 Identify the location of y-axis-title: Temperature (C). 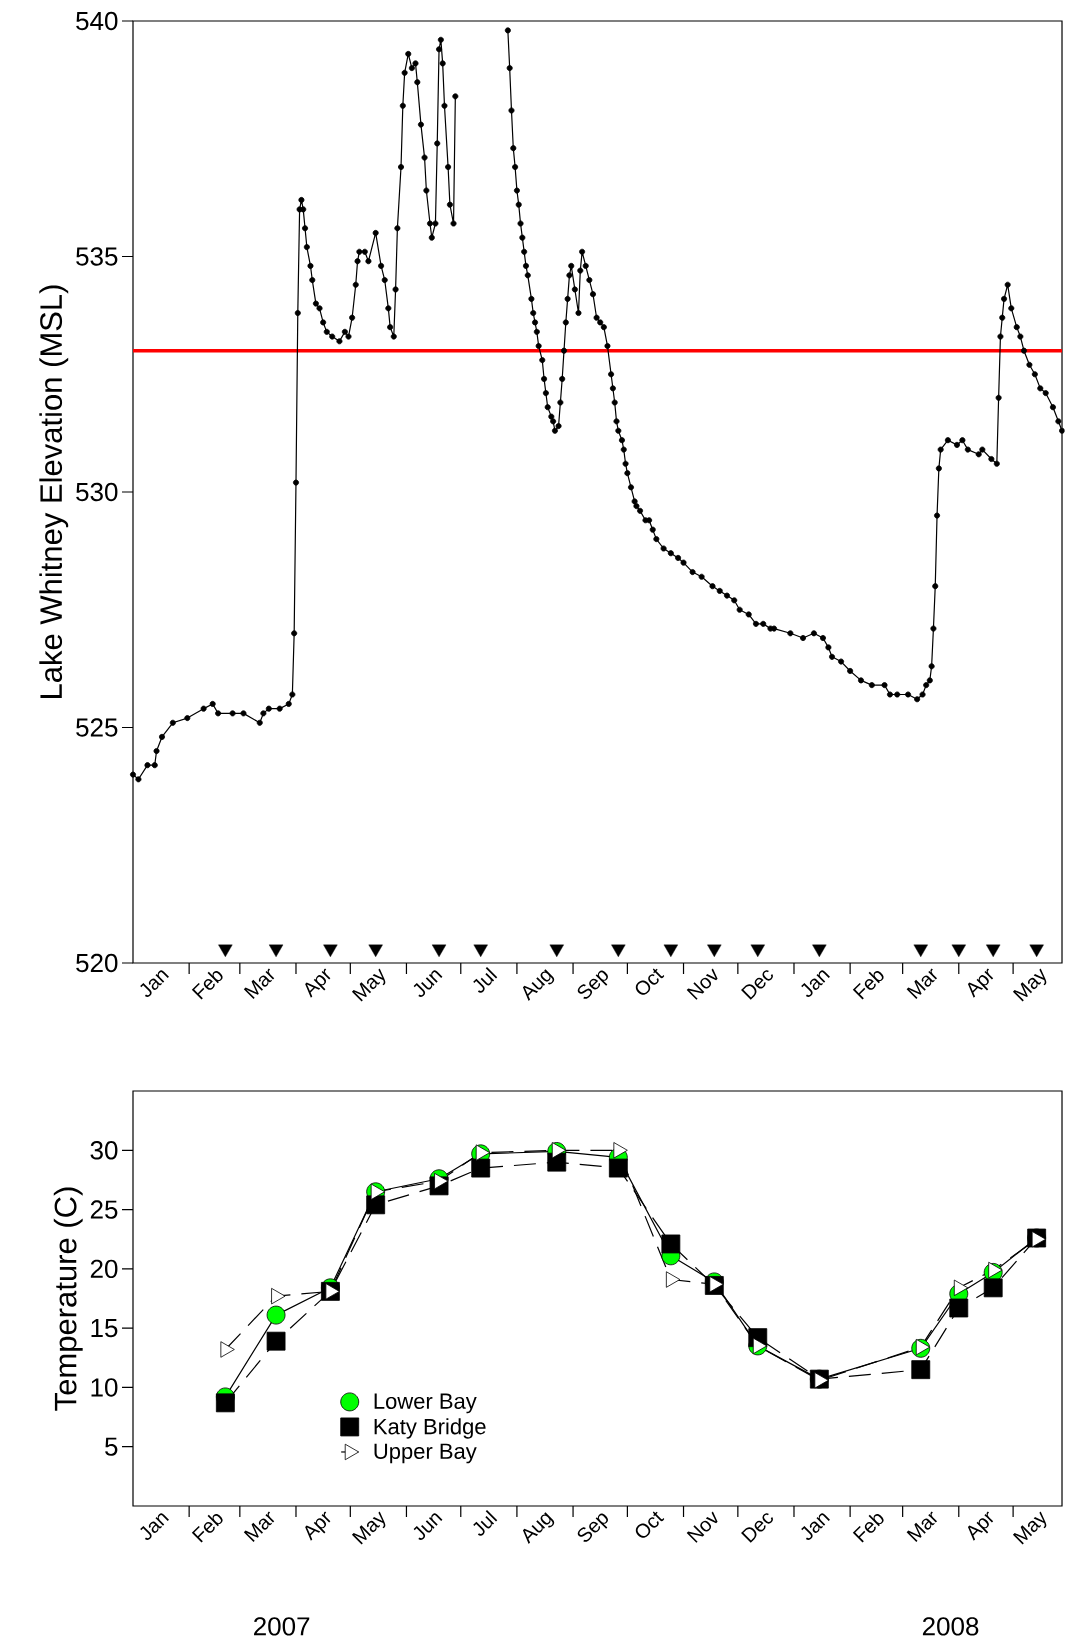
(68, 1299).